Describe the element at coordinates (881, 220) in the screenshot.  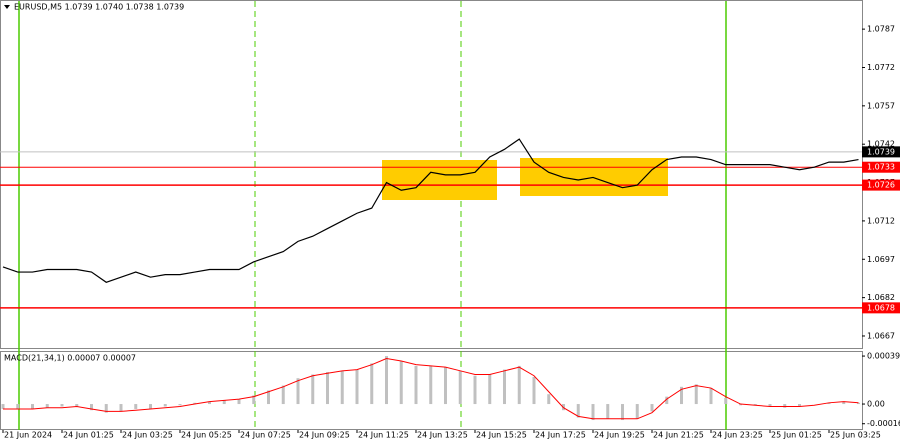
I see `y-tick-label: 1.0712` at that location.